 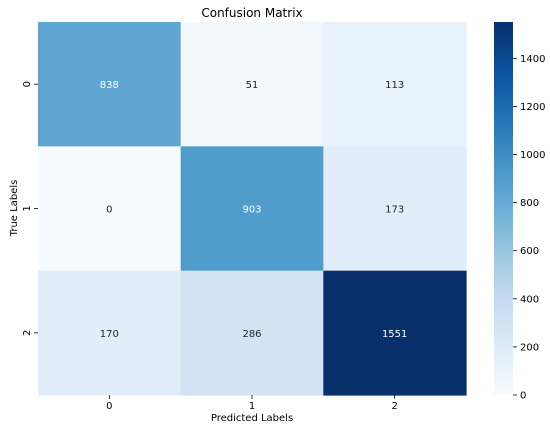 What do you see at coordinates (394, 406) in the screenshot?
I see `x-tick-label: 2` at bounding box center [394, 406].